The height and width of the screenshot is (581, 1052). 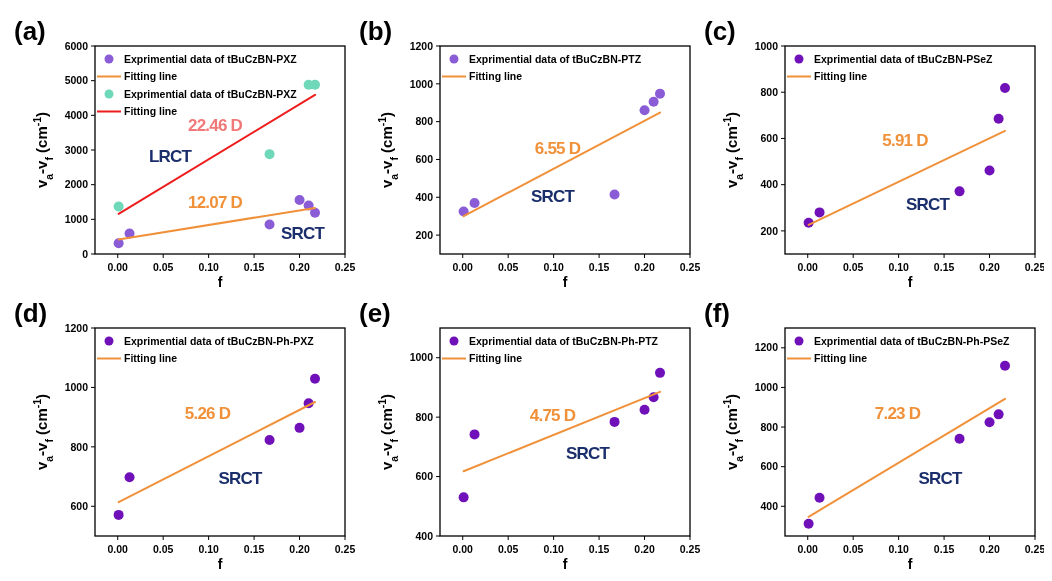 I want to click on legend-label: Exprimential data of tBuCzBN-PXZ, so click(x=211, y=93).